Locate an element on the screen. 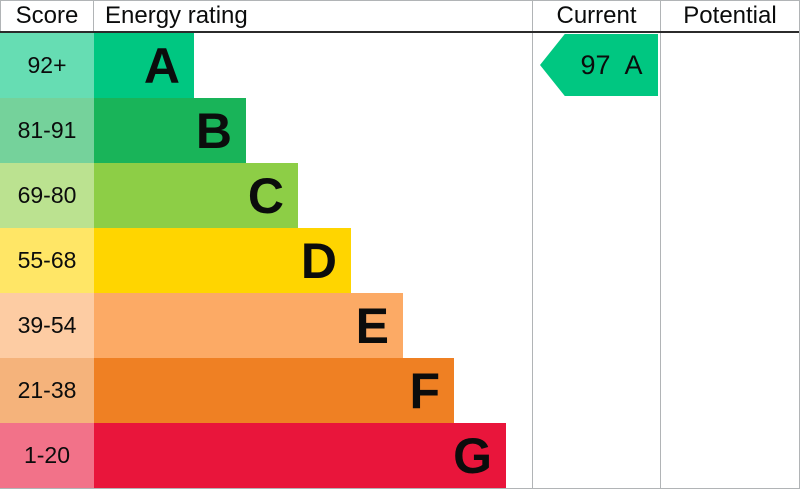 Image resolution: width=800 pixels, height=489 pixels. band-letter-f: F is located at coordinates (424, 390).